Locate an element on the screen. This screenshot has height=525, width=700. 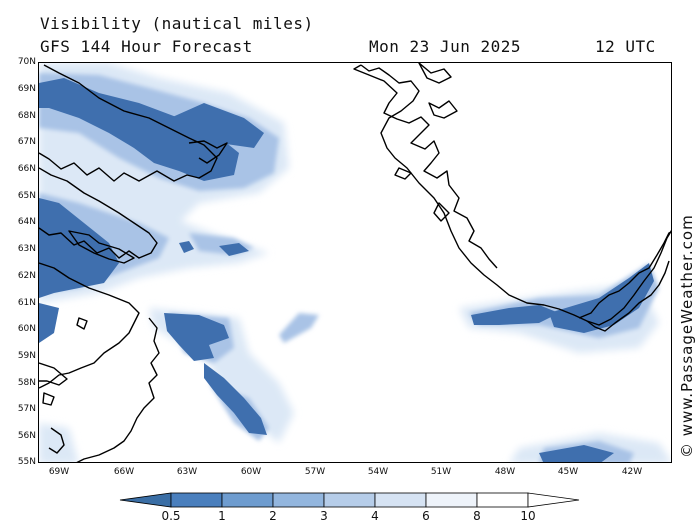
lon-label-42w: 42W is located at coordinates (632, 472).